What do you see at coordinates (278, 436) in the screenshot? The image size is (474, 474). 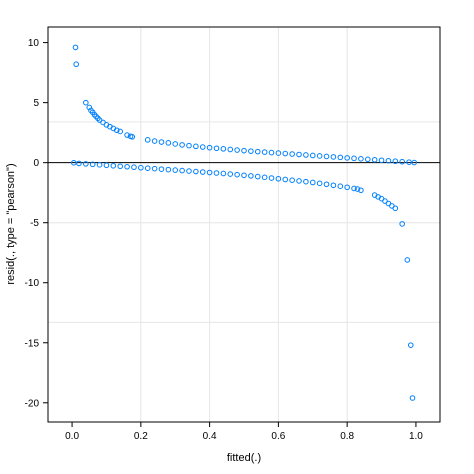 I see `x-tick-label-3: 0.6` at bounding box center [278, 436].